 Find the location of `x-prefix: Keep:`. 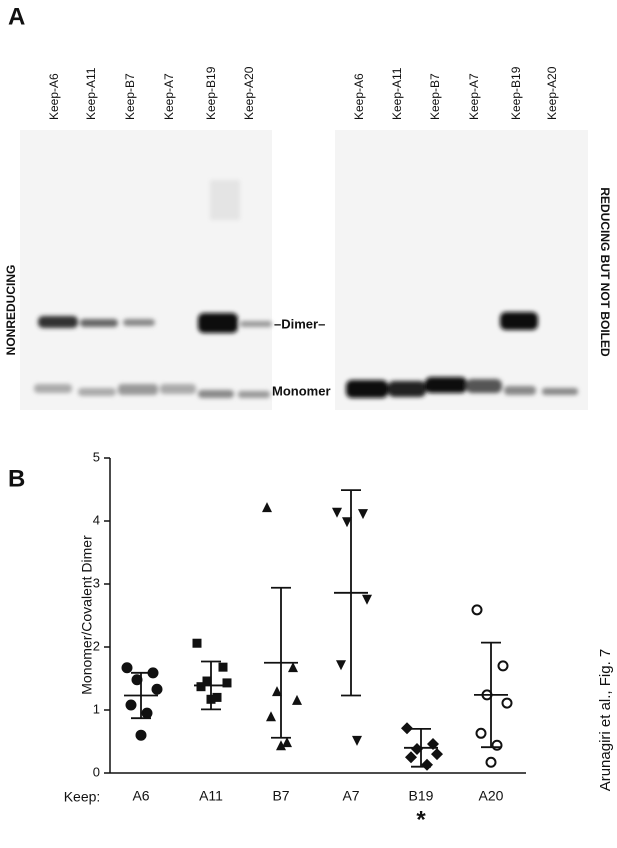

x-prefix: Keep: is located at coordinates (82, 797).